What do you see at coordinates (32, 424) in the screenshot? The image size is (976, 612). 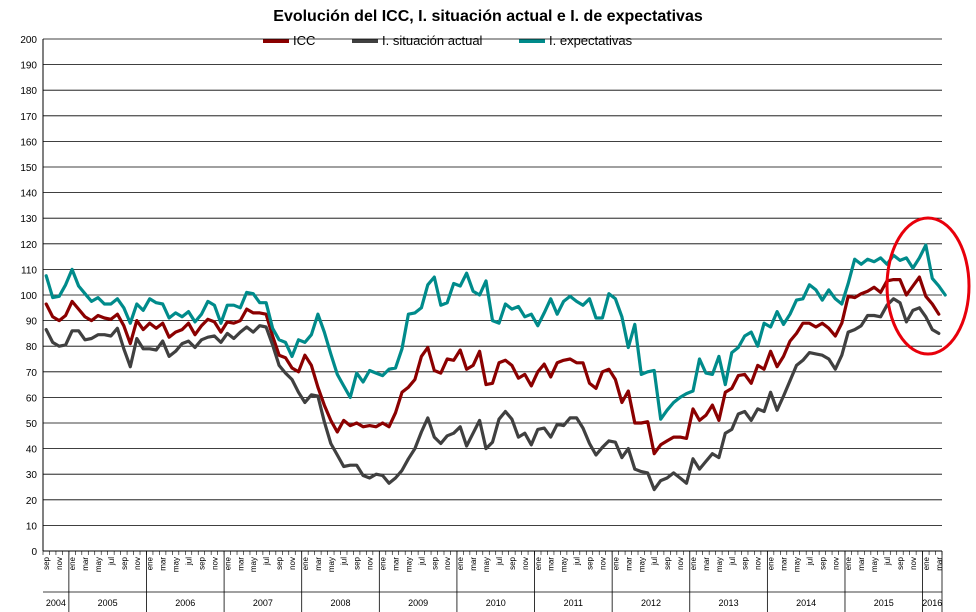 I see `y-tick-label: 50` at bounding box center [32, 424].